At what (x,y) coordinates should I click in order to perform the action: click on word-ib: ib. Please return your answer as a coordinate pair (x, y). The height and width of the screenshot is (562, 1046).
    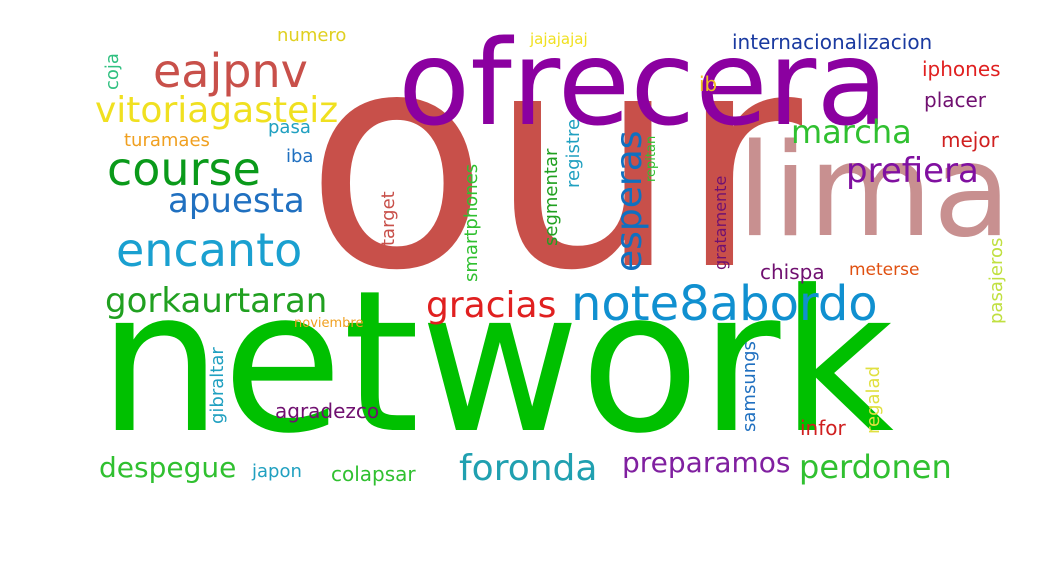
    Looking at the image, I should click on (708, 84).